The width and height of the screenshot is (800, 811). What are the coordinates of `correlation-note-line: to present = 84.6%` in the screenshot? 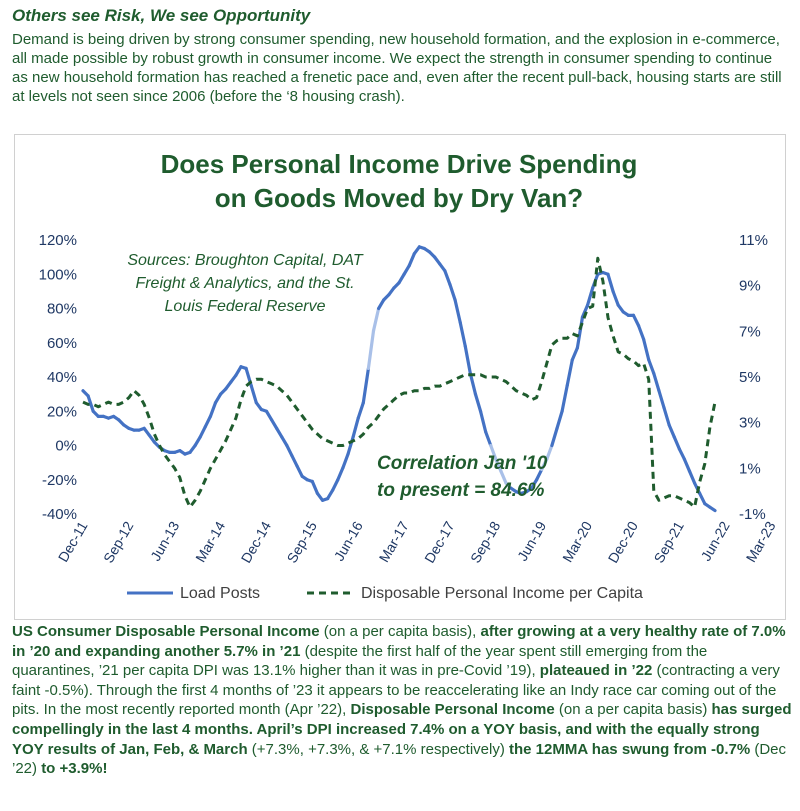 It's located at (460, 490).